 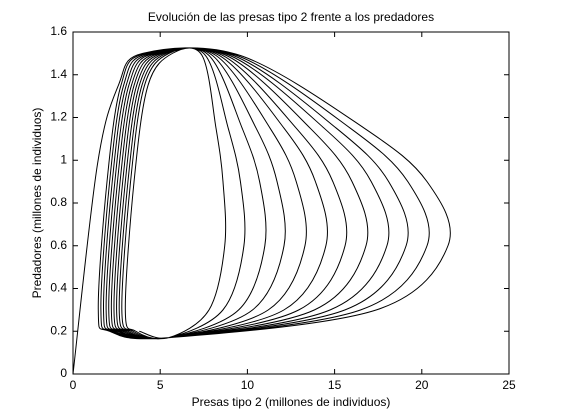 I want to click on x-tick-label: 10, so click(x=248, y=385).